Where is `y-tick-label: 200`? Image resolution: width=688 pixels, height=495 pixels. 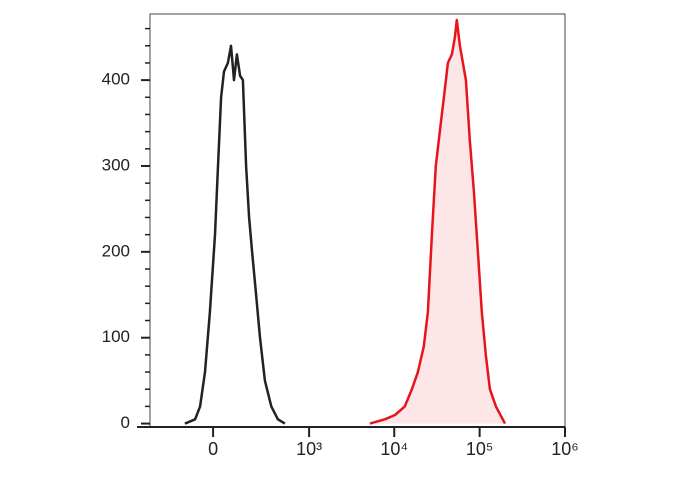 y-tick-label: 200 is located at coordinates (116, 250).